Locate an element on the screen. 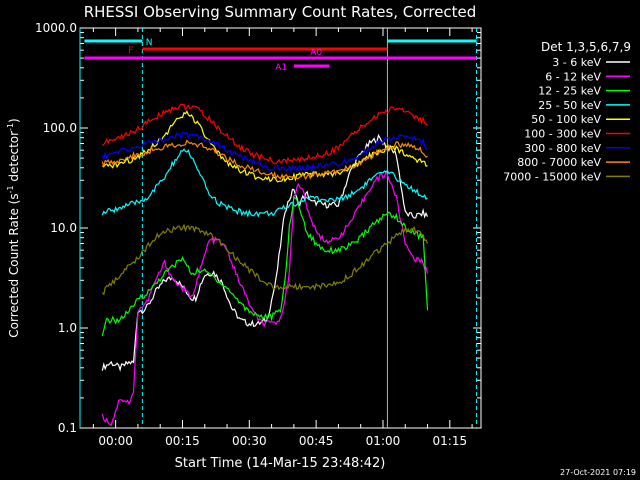 The height and width of the screenshot is (480, 640). y-label-sup-1: -1 is located at coordinates (10, 189).